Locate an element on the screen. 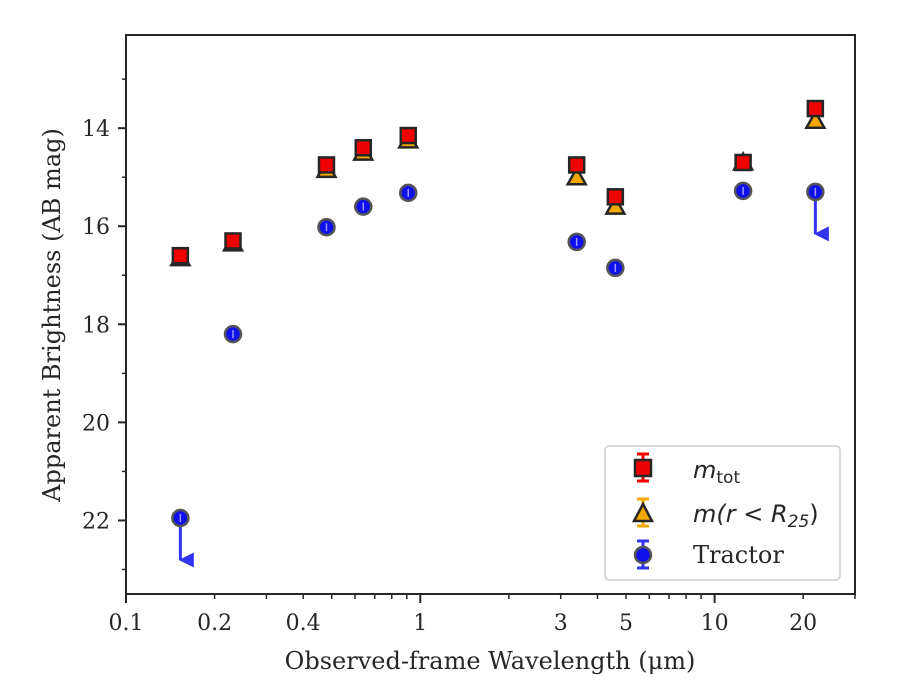  y-tick-label: 18 is located at coordinates (96, 325).